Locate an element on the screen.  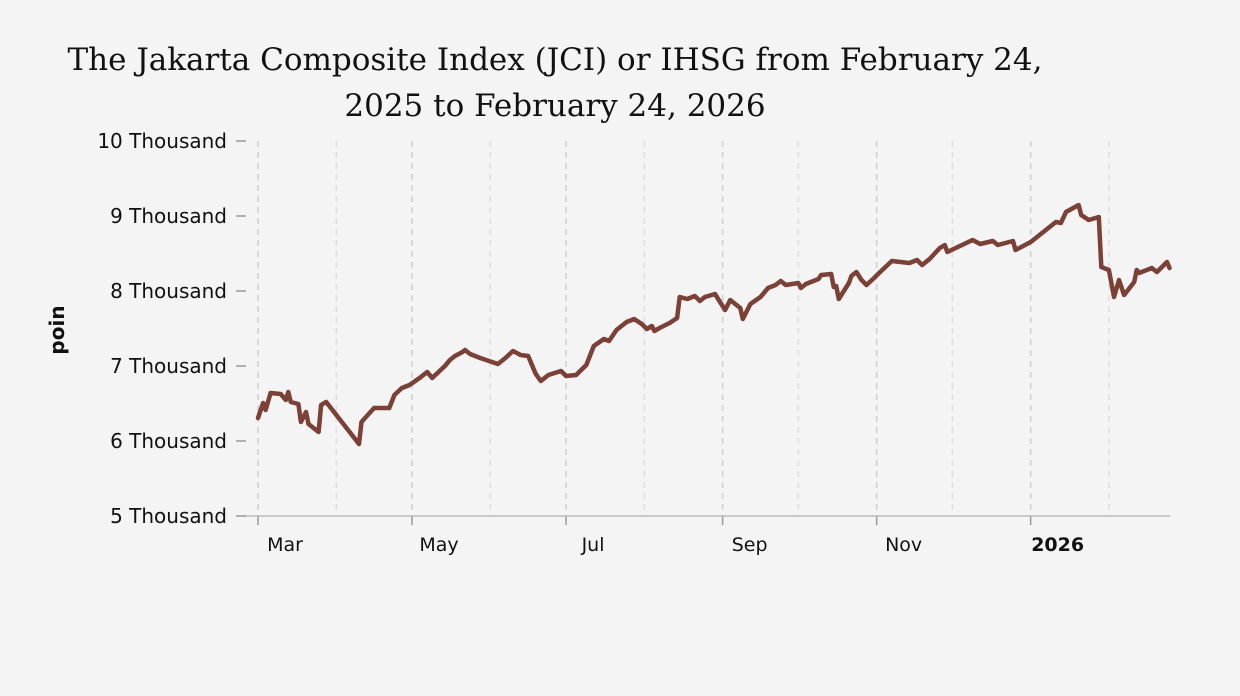
chart-title-line2: 2025 to February 24, 2026 is located at coordinates (555, 106).